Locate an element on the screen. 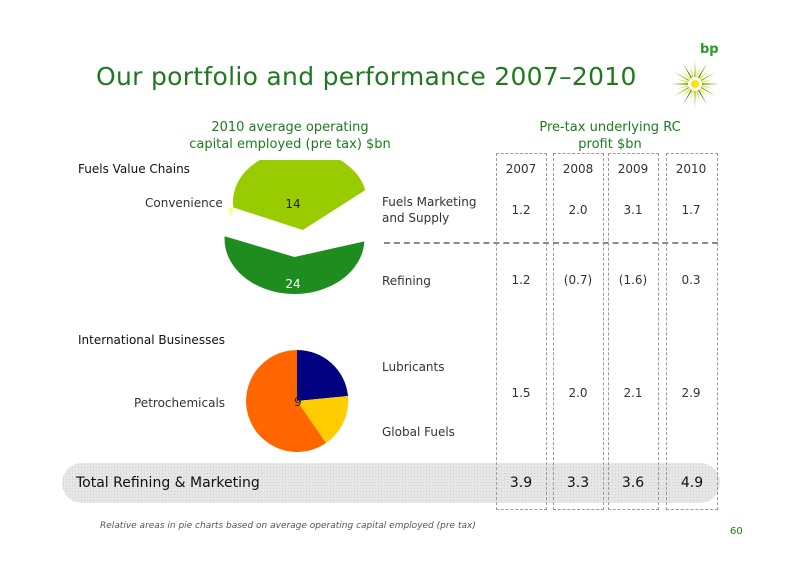  total-2008: 3.3 is located at coordinates (578, 483).